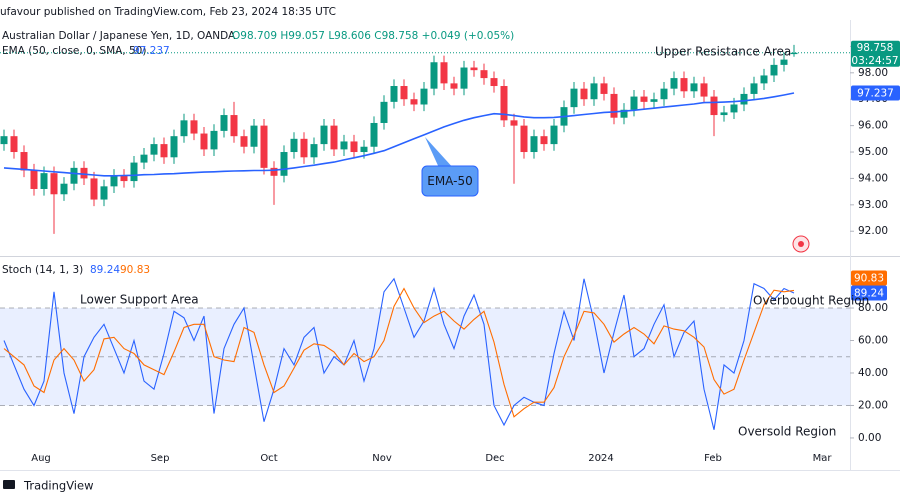 This screenshot has height=500, width=900. Describe the element at coordinates (869, 279) in the screenshot. I see `stoch-d-tag: 90.83` at that location.